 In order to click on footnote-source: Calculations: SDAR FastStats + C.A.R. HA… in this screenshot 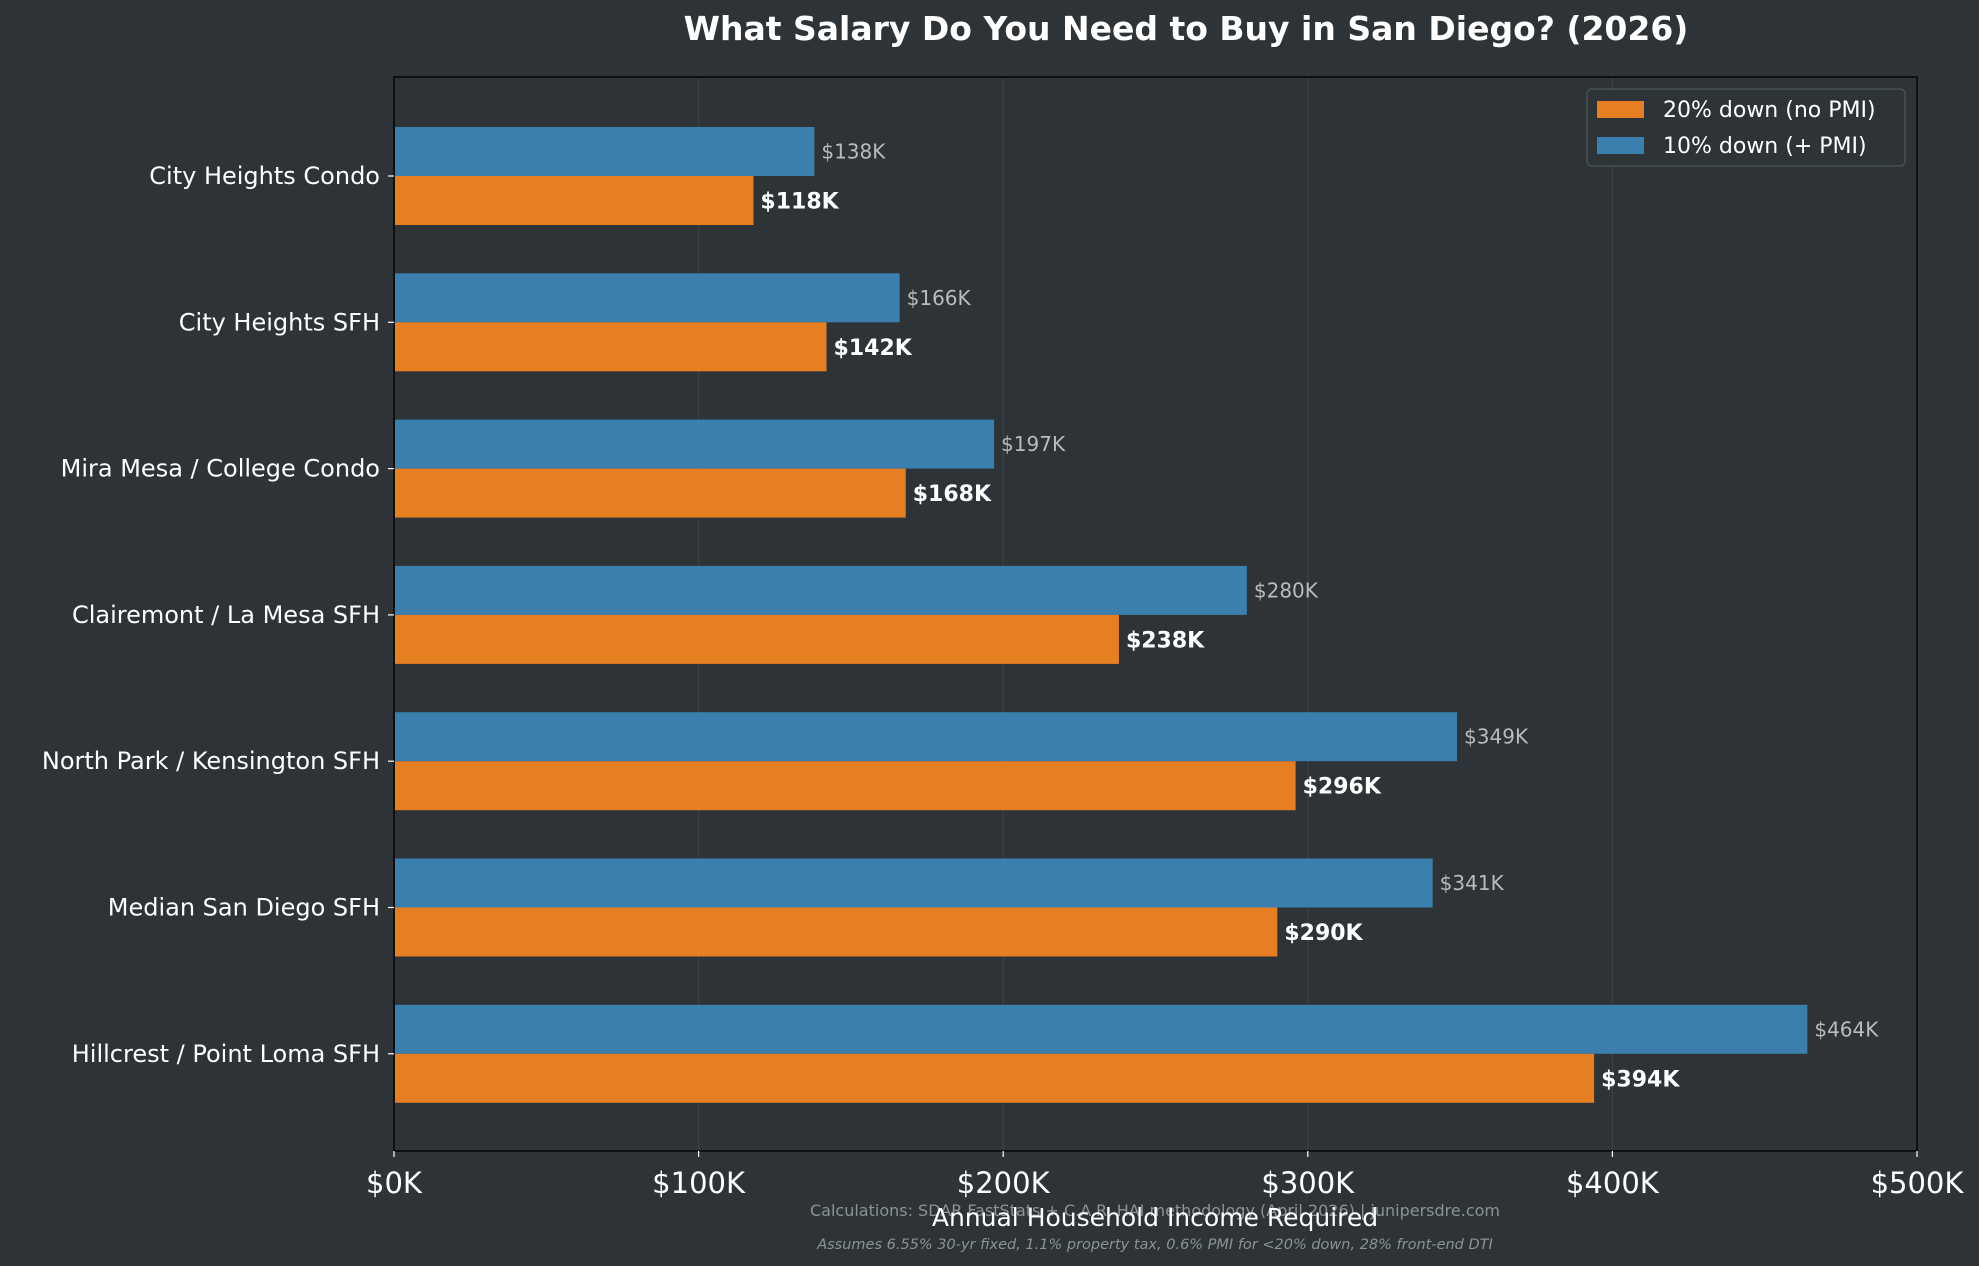, I will do `click(1155, 1210)`.